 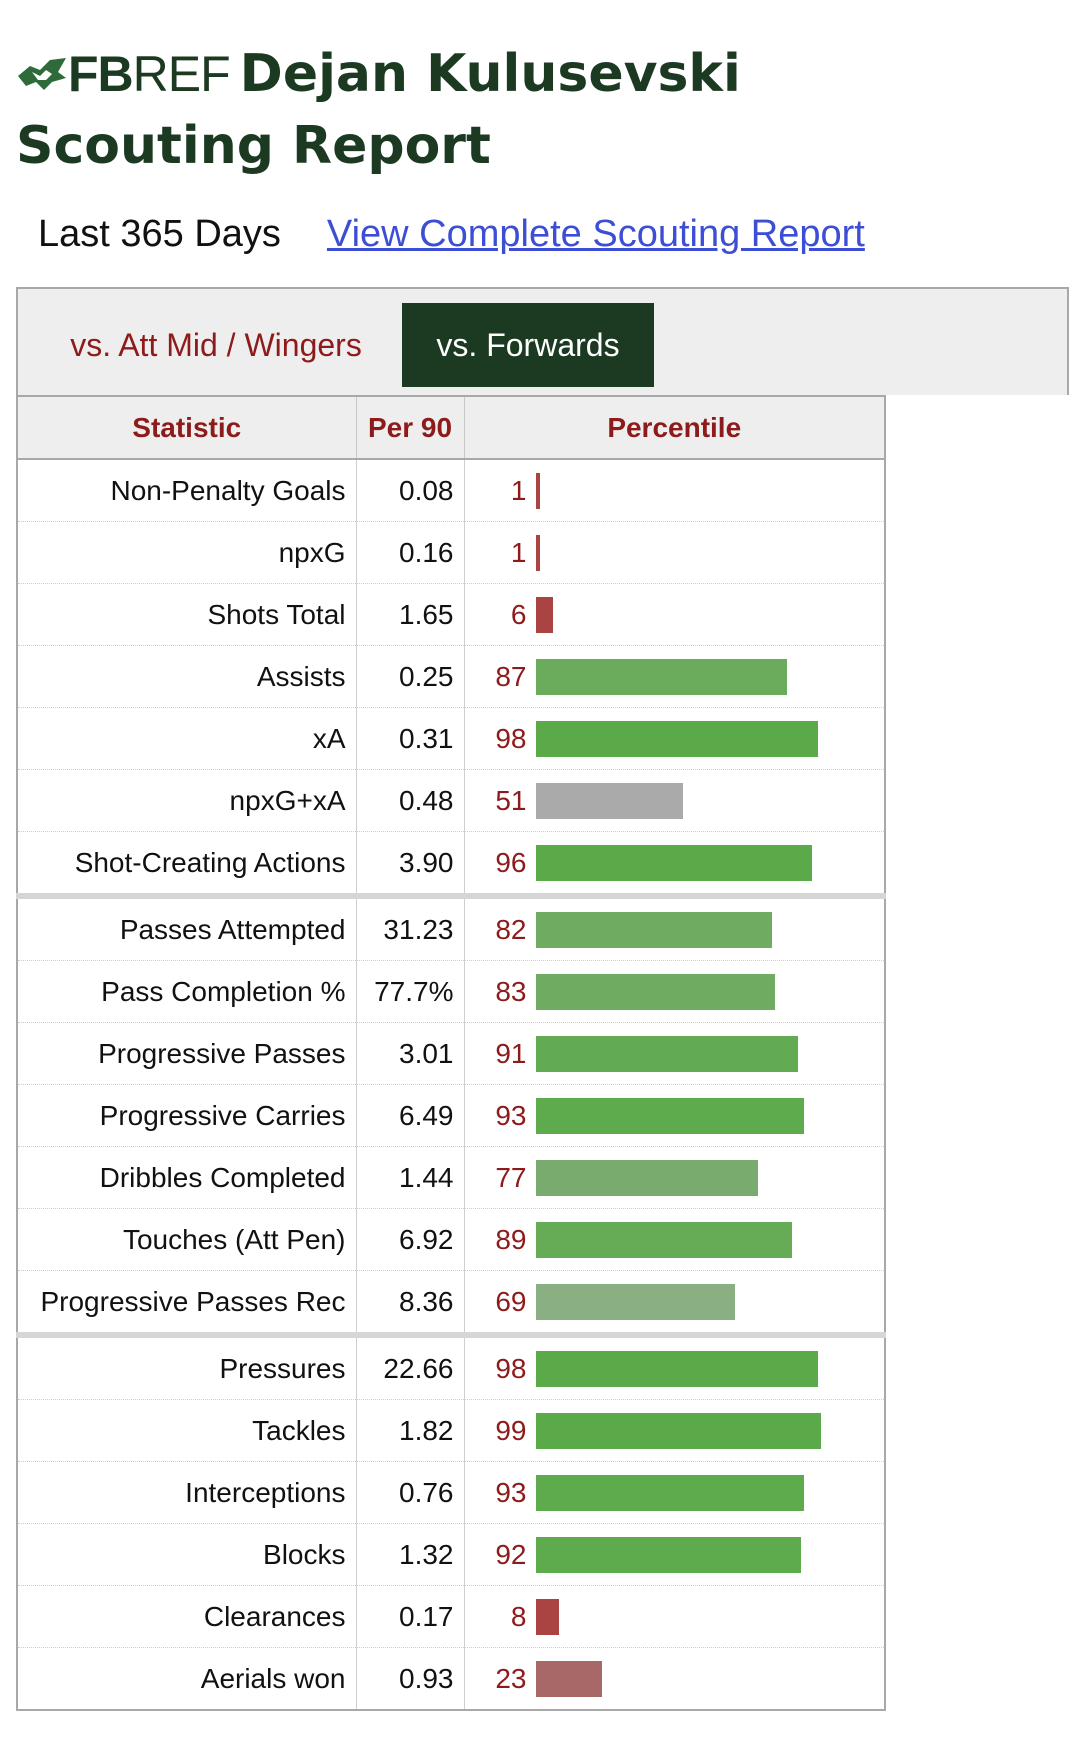 What do you see at coordinates (410, 1303) in the screenshot?
I see `per90-value: 8.36` at bounding box center [410, 1303].